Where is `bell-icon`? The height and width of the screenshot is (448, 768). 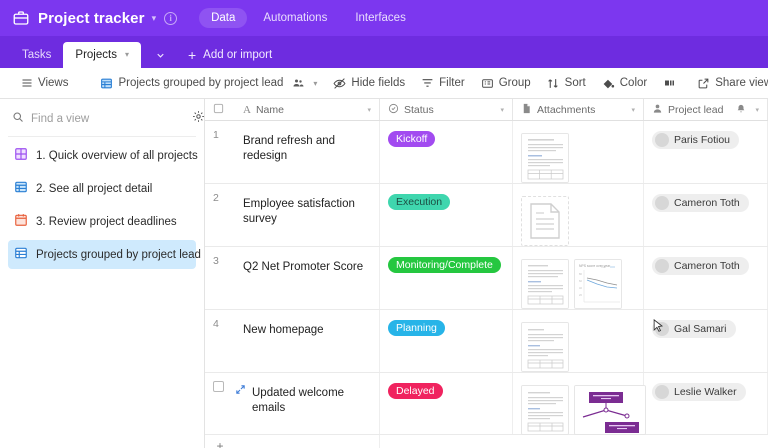 bell-icon is located at coordinates (741, 110).